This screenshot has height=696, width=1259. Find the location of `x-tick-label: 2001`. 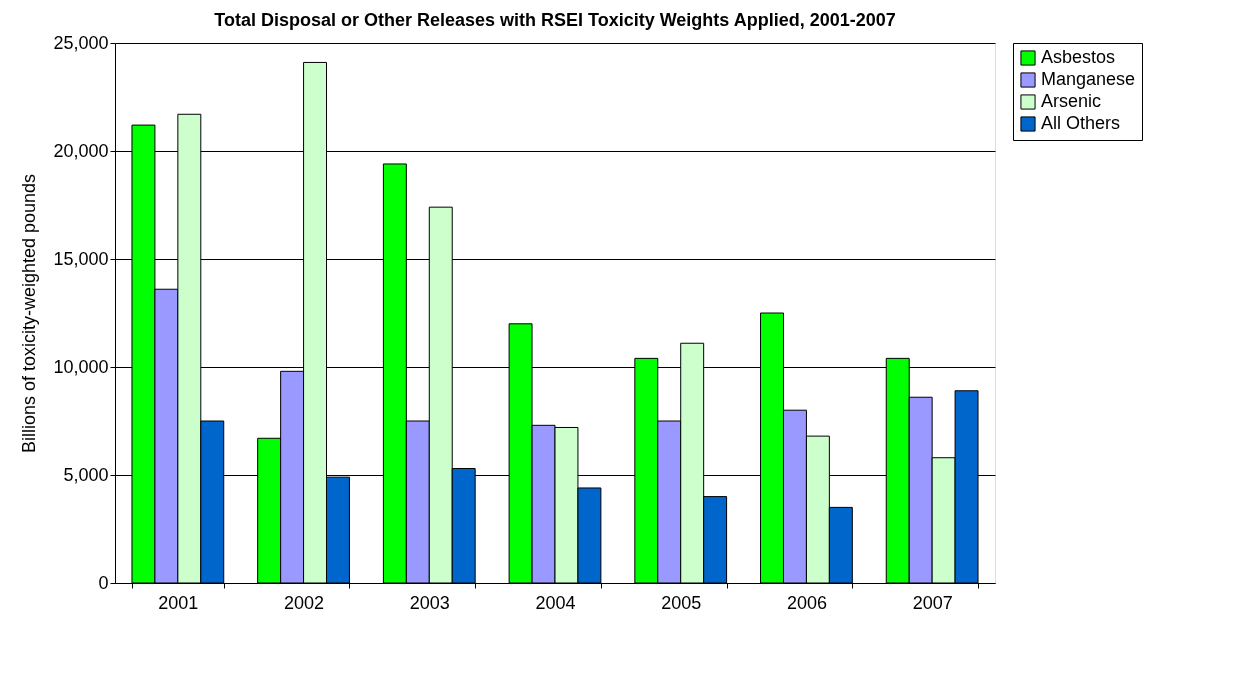

x-tick-label: 2001 is located at coordinates (178, 602).